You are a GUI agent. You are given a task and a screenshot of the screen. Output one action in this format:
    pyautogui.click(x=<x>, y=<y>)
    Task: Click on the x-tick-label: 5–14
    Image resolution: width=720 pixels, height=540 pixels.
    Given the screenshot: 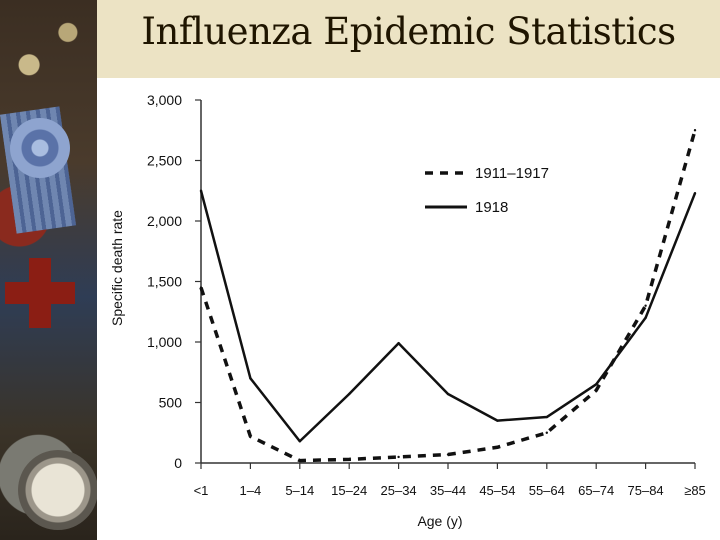 What is the action you would take?
    pyautogui.click(x=299, y=490)
    